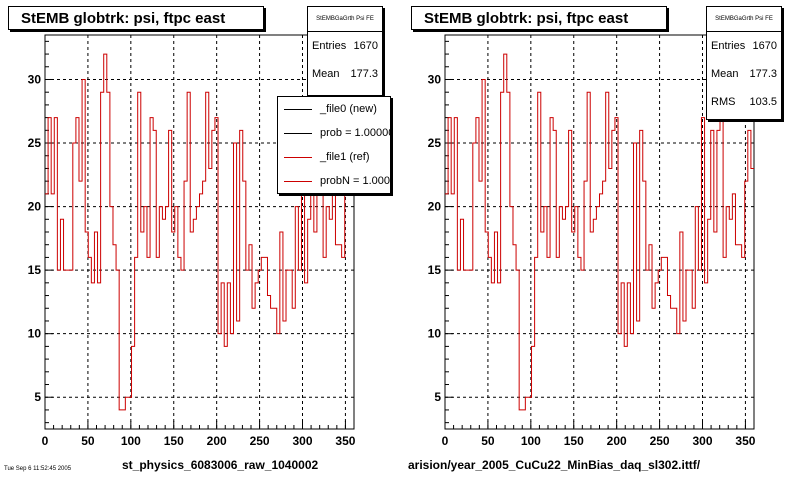 This screenshot has width=800, height=480. What do you see at coordinates (35, 79) in the screenshot?
I see `left-y-tick-label-30: 30` at bounding box center [35, 79].